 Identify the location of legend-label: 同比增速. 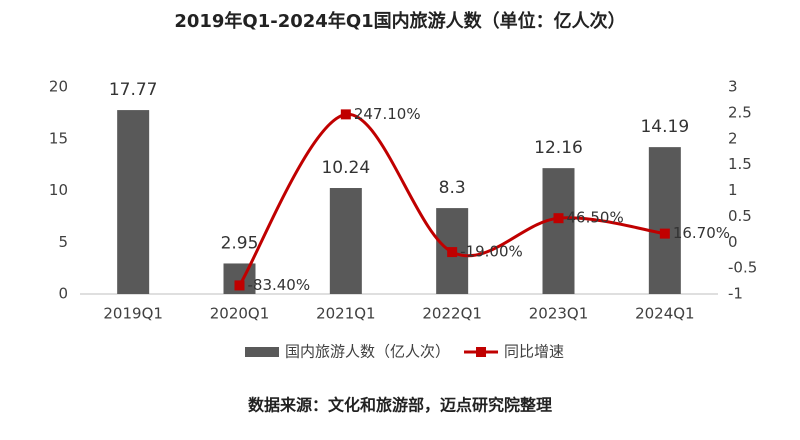
(534, 352).